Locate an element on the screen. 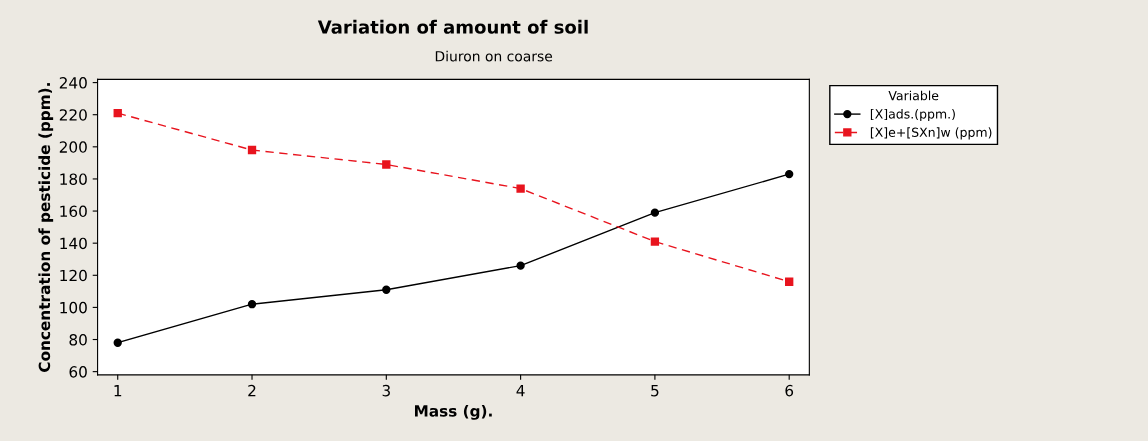 This screenshot has height=441, width=1148. x-tick-label: 3 is located at coordinates (386, 390).